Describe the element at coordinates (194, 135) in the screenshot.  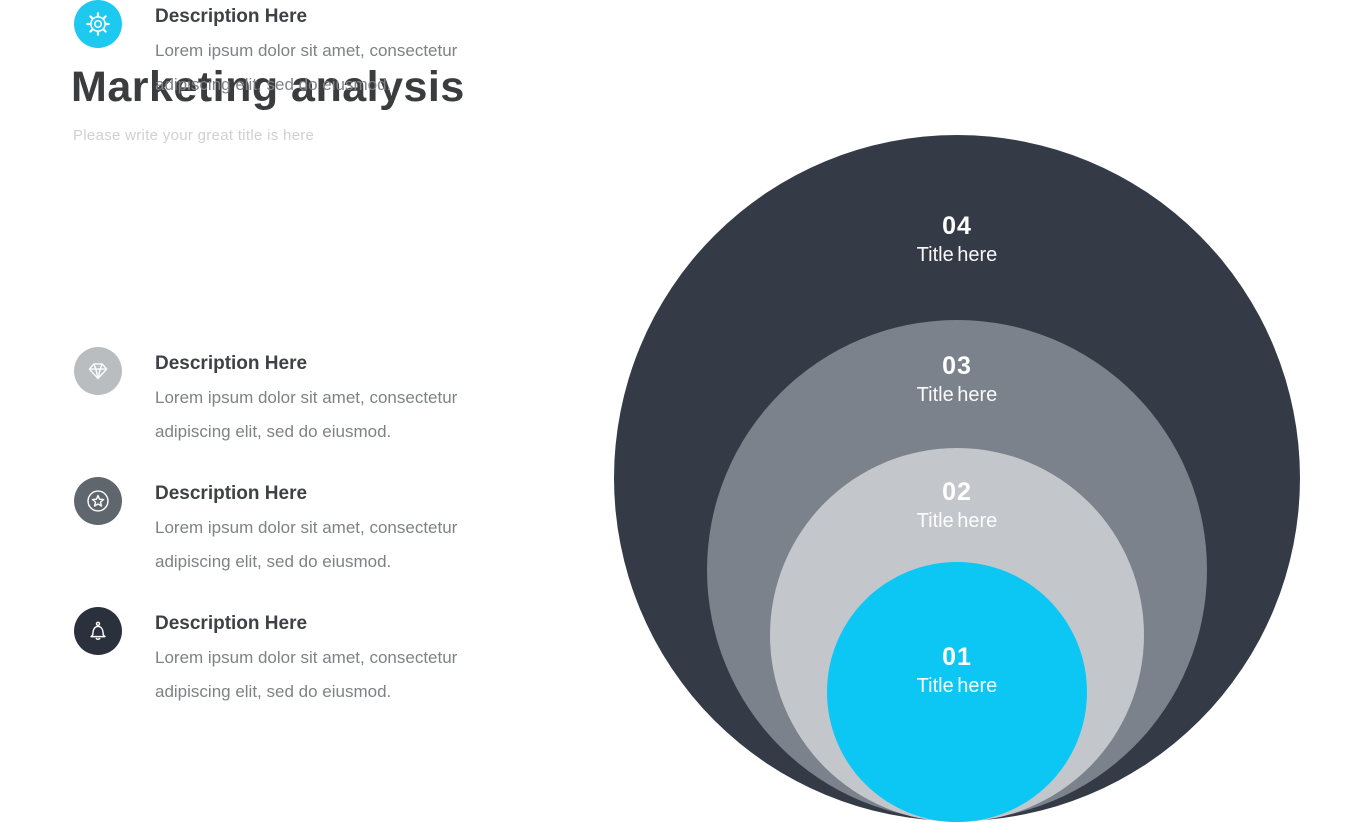
I see `page-subtitle: Please write your great title is here` at that location.